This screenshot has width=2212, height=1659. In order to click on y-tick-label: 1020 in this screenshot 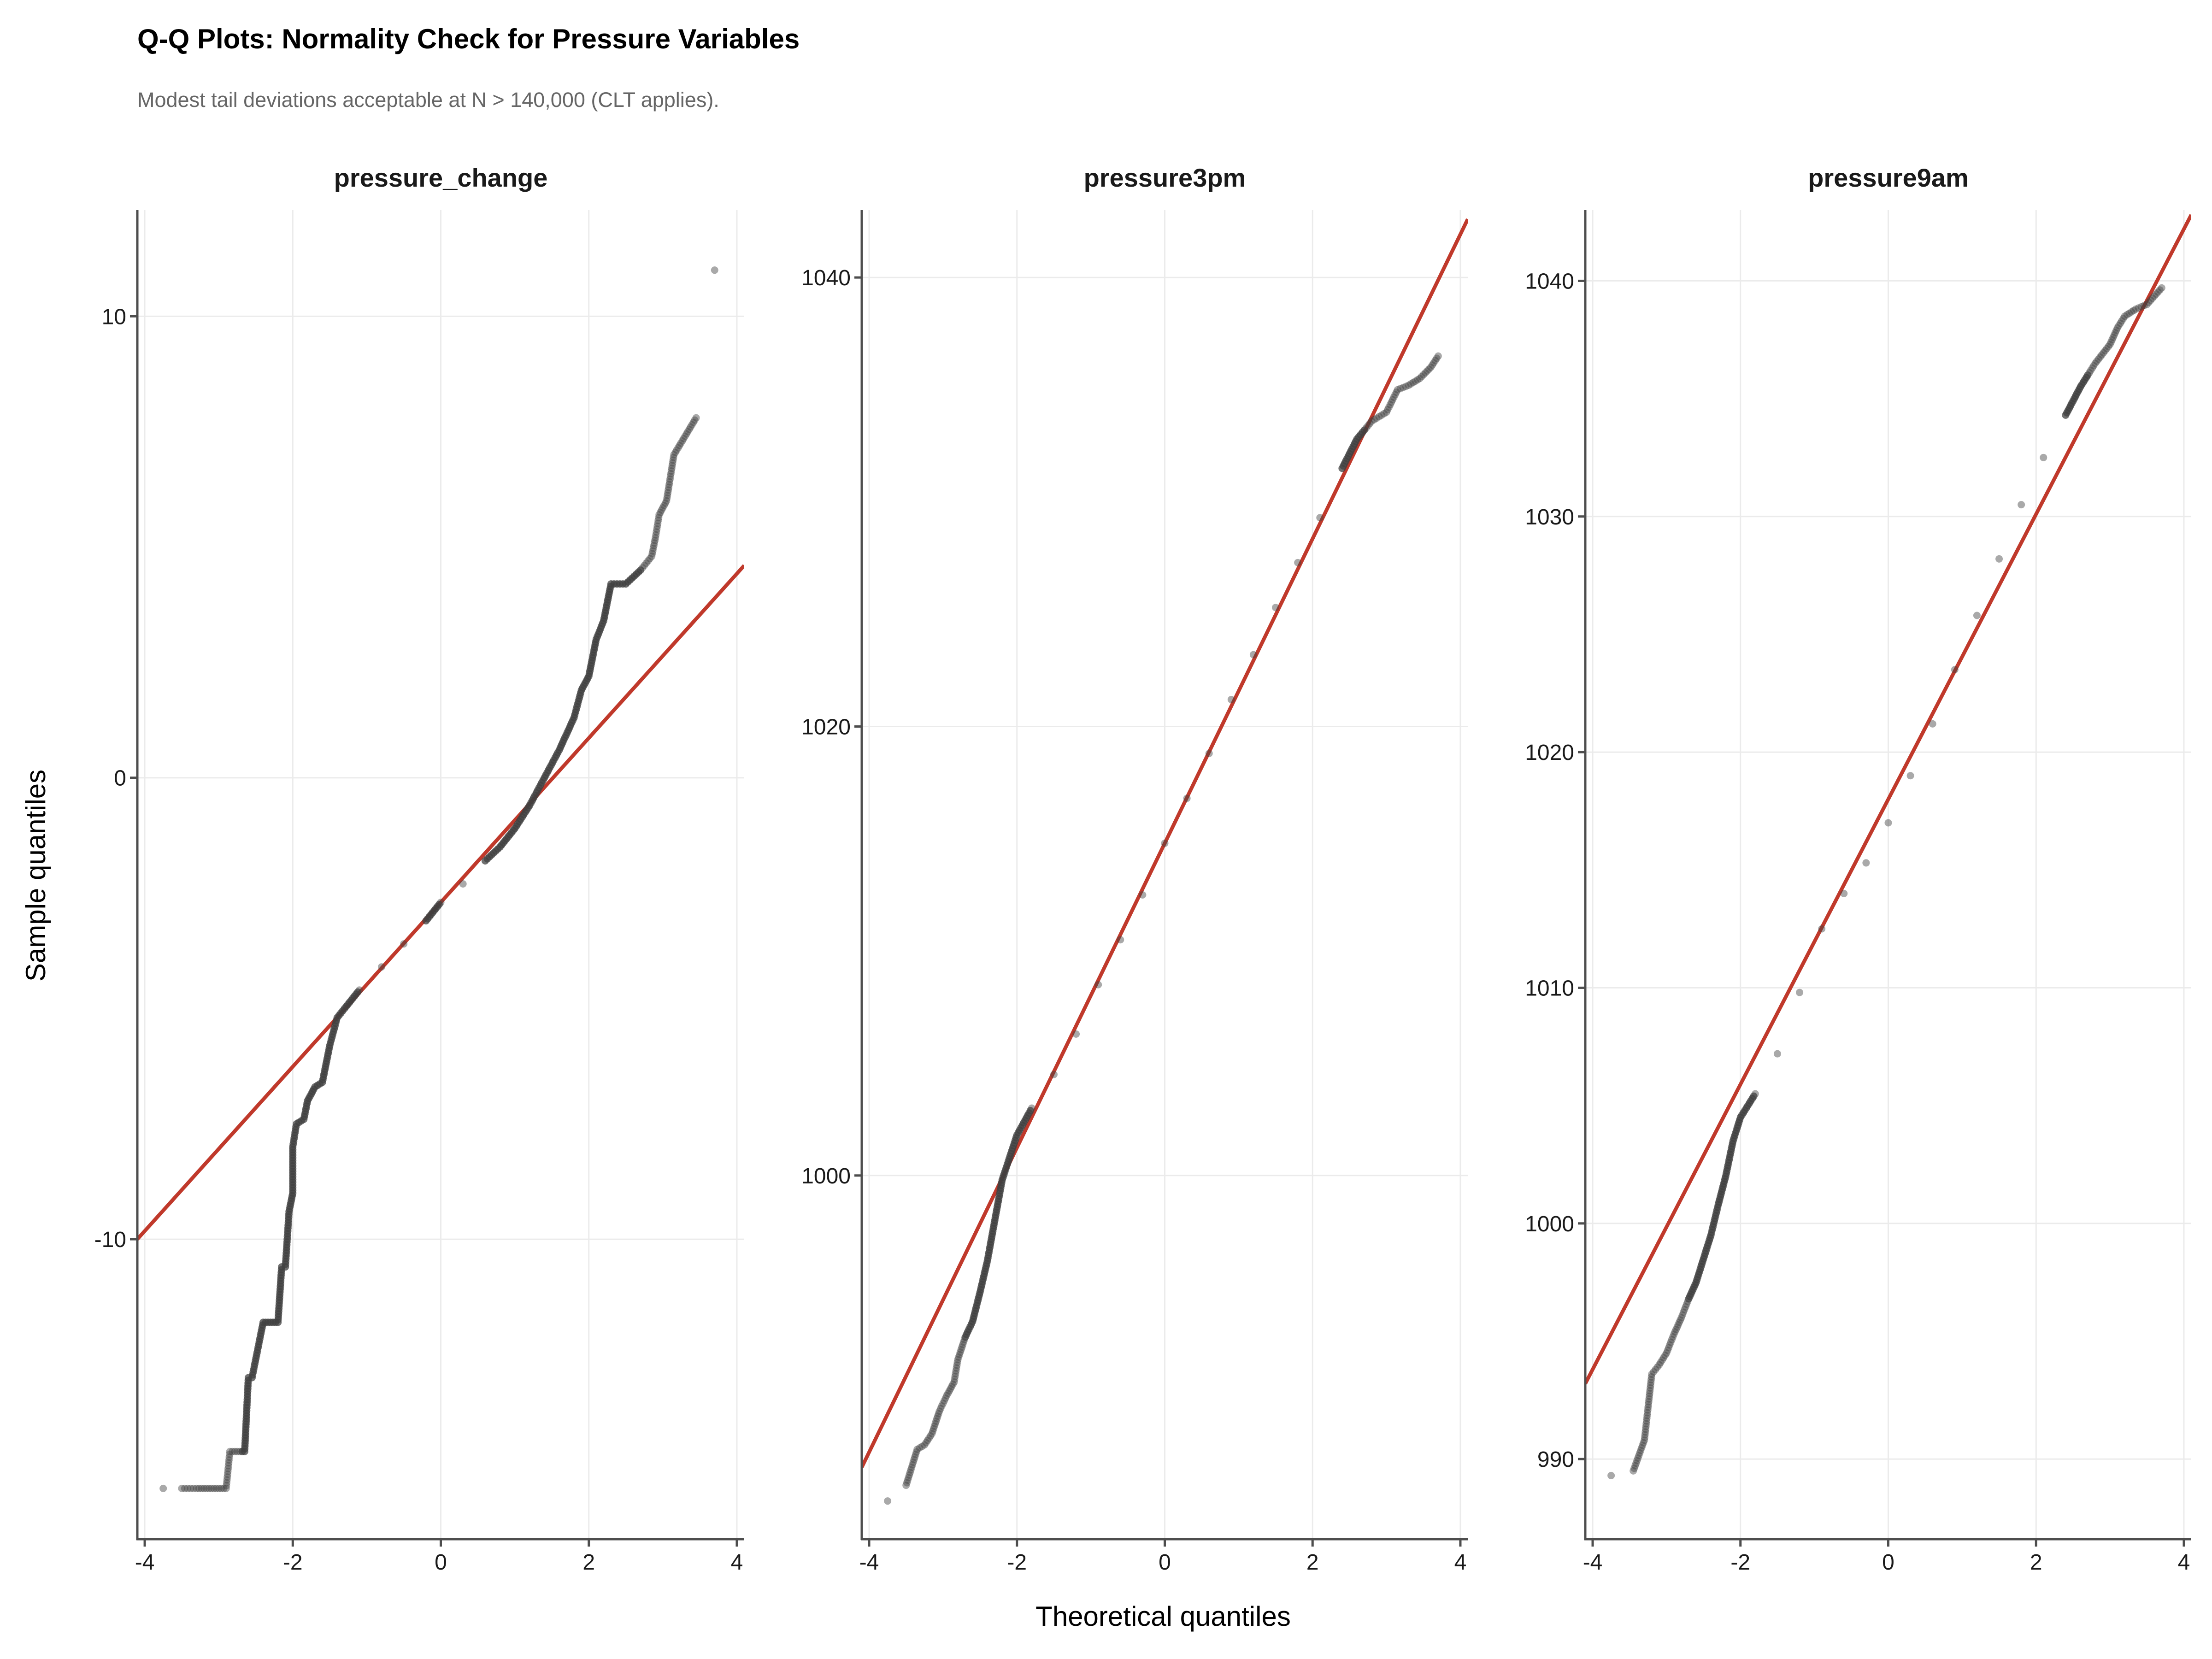, I will do `click(826, 727)`.